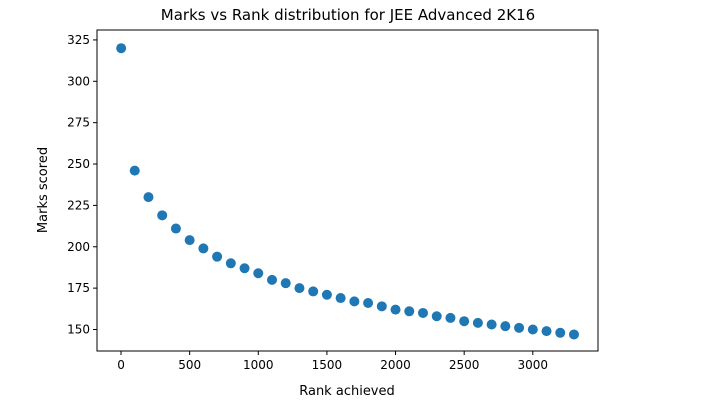 The height and width of the screenshot is (404, 718). Describe the element at coordinates (347, 391) in the screenshot. I see `x-axis-label: Rank achieved` at that location.